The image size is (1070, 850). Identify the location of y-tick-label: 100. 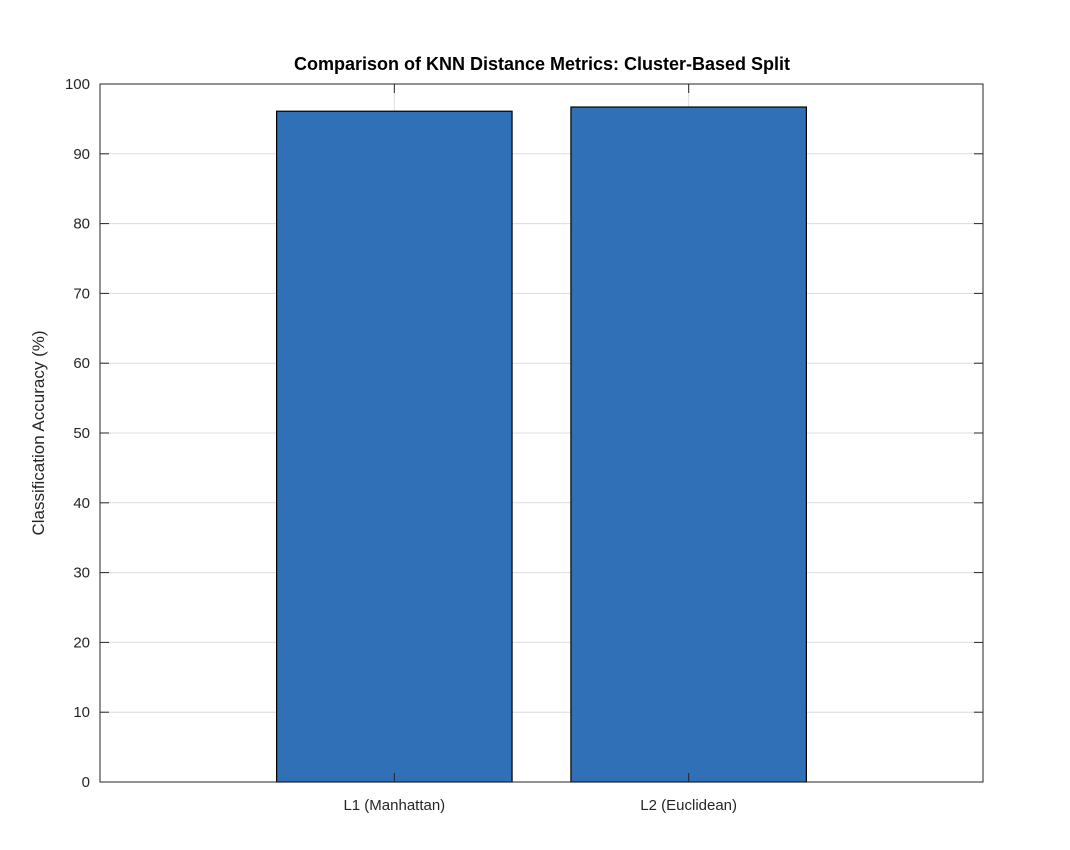
(77, 84).